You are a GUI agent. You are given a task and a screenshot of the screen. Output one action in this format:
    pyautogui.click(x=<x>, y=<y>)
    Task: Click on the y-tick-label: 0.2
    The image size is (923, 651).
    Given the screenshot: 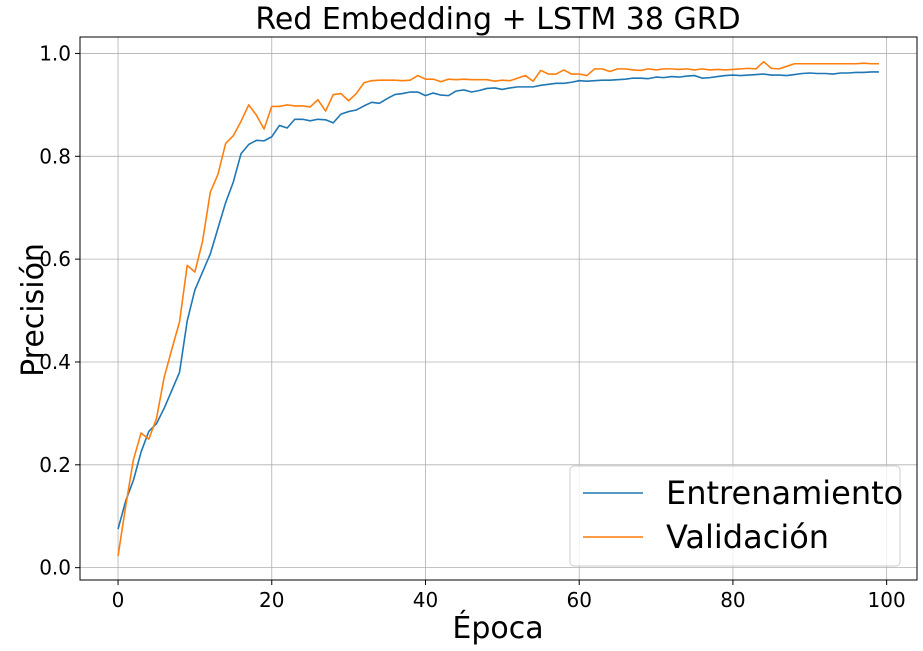 What is the action you would take?
    pyautogui.click(x=55, y=465)
    